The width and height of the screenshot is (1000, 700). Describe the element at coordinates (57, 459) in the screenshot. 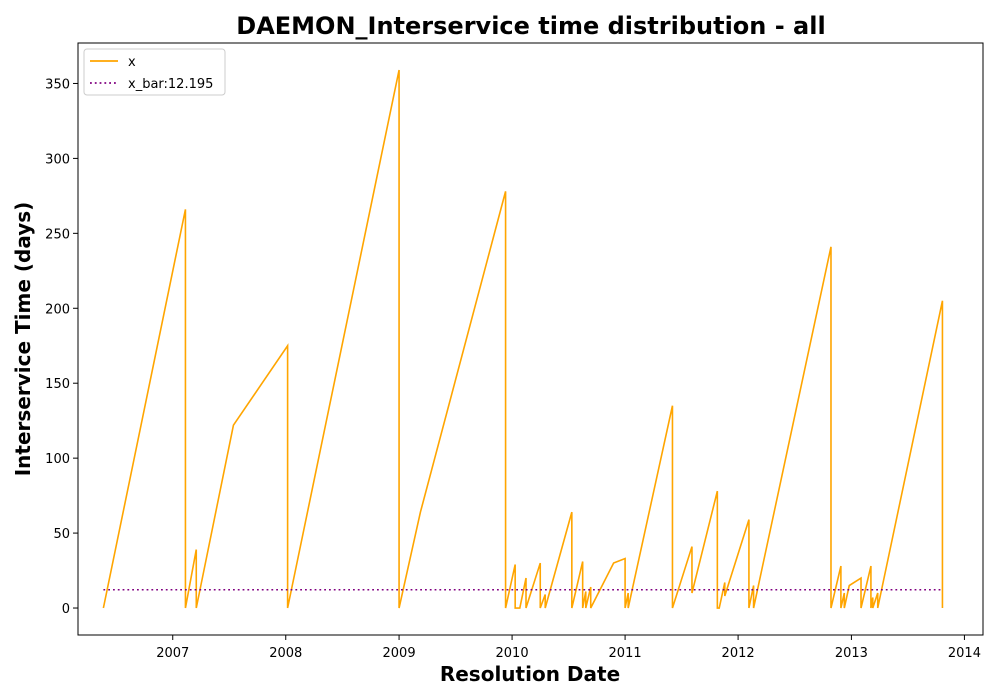

I see `y-tick-label: 100` at that location.